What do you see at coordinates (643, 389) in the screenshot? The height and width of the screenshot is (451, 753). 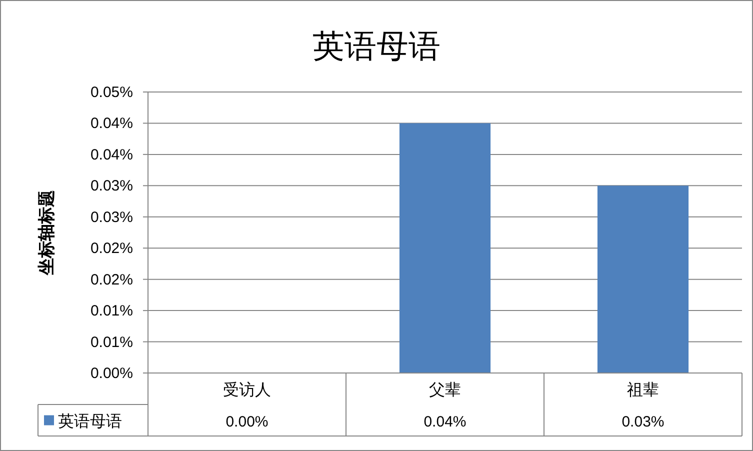 I see `x-tick-label: 祖辈` at bounding box center [643, 389].